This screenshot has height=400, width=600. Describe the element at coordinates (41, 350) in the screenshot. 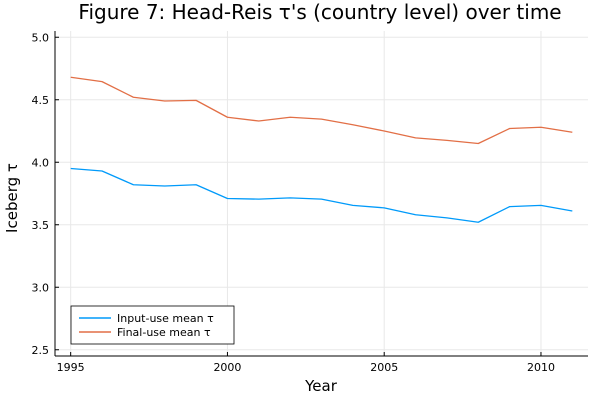

I see `y-tick-label: 2.5` at that location.